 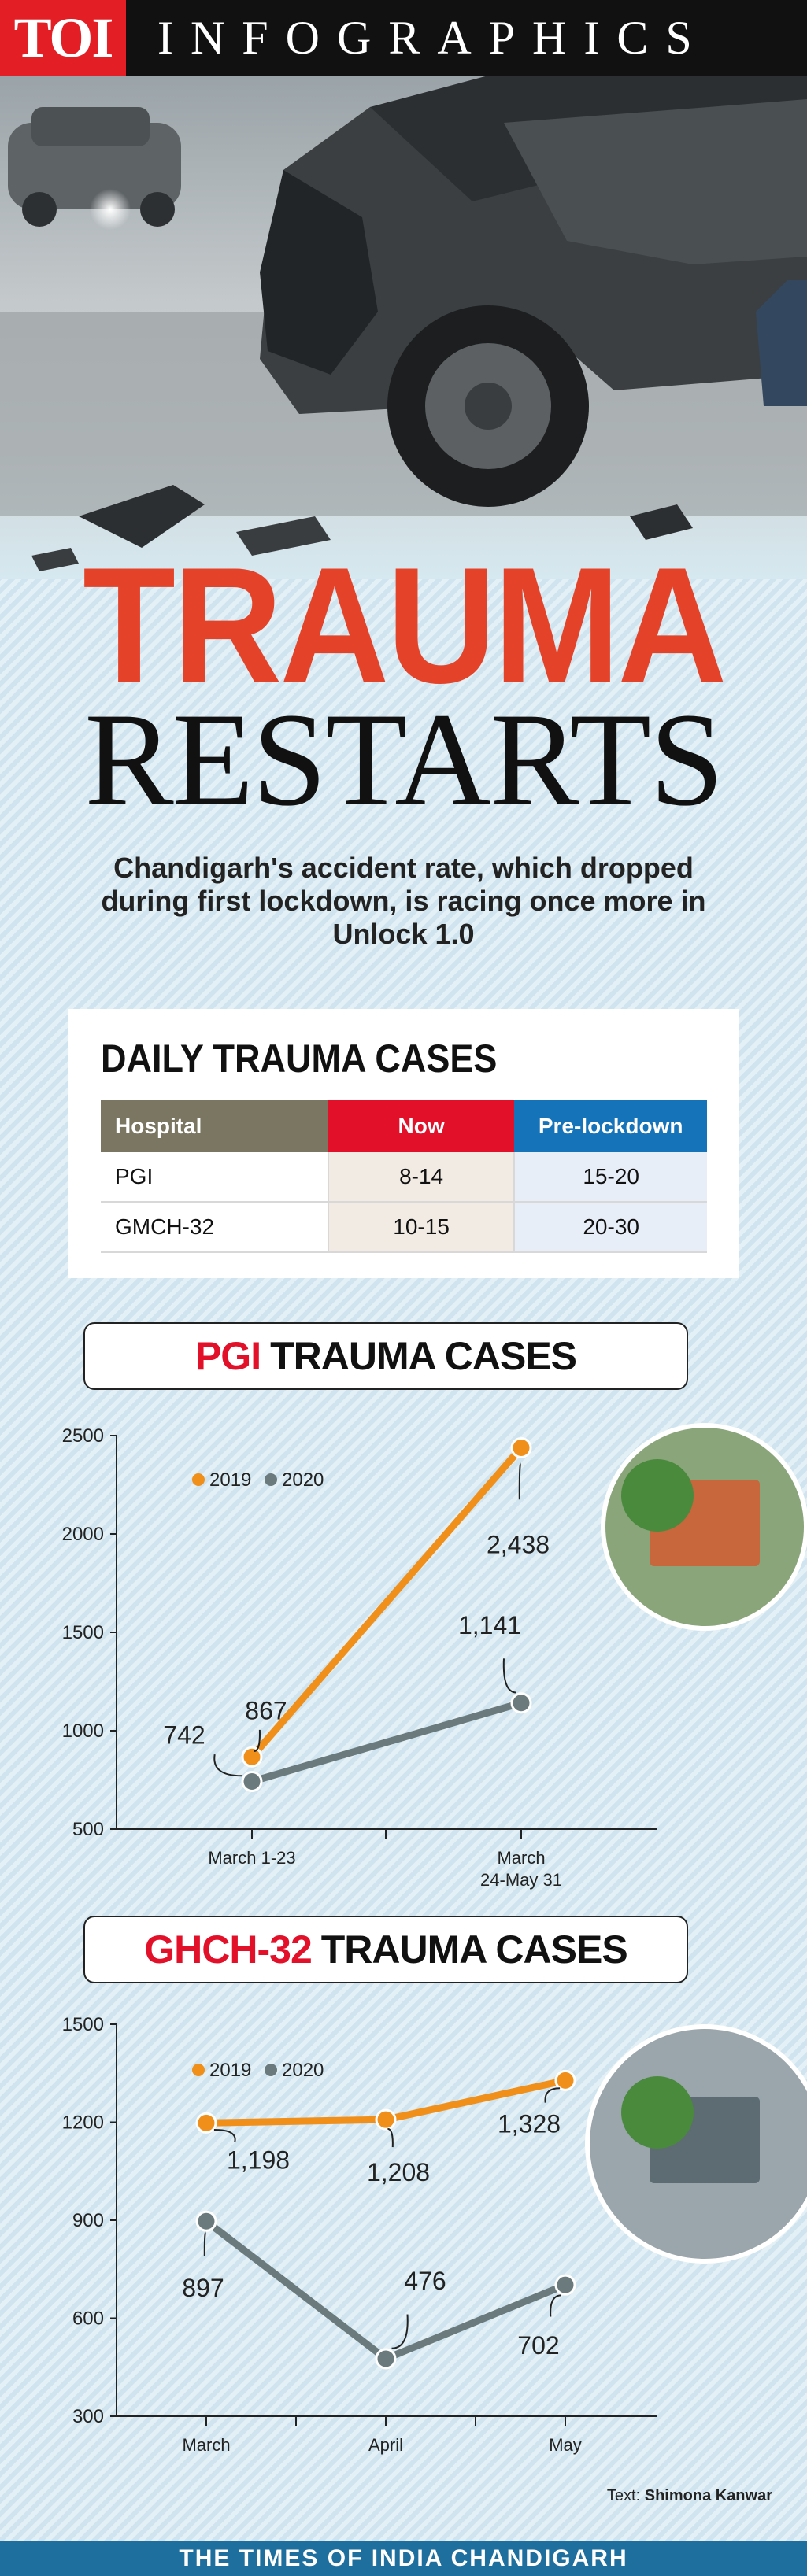 What do you see at coordinates (422, 1126) in the screenshot?
I see `header-now: Now` at bounding box center [422, 1126].